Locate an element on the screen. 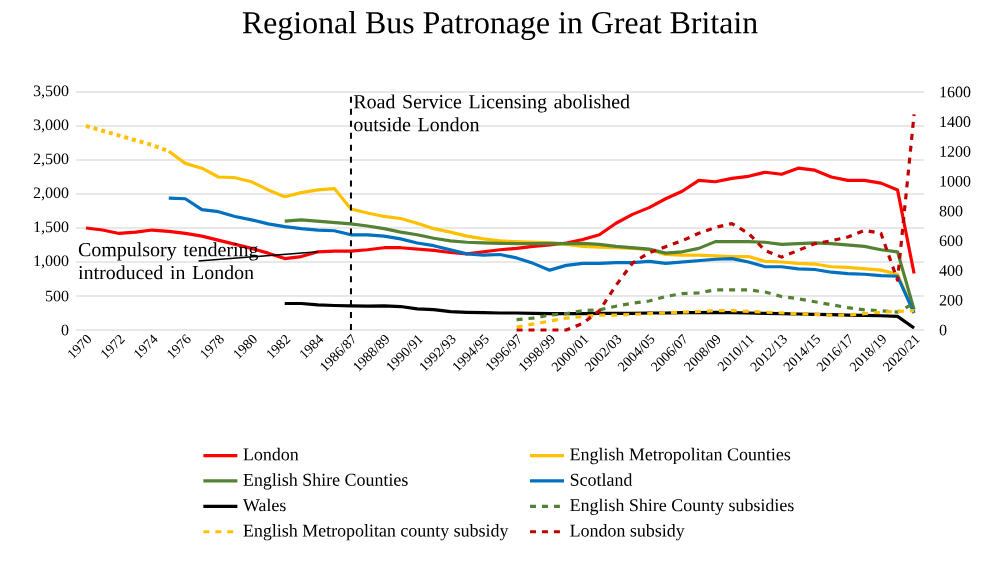 The width and height of the screenshot is (1000, 582). legend-label: English Shire Counties is located at coordinates (325, 481).